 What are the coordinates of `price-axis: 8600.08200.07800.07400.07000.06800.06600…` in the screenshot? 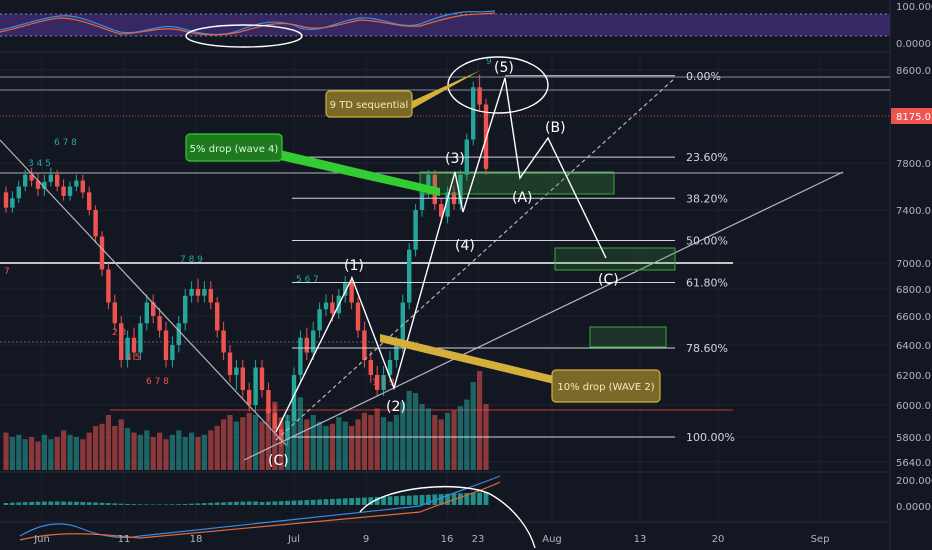 It's located at (911, 267).